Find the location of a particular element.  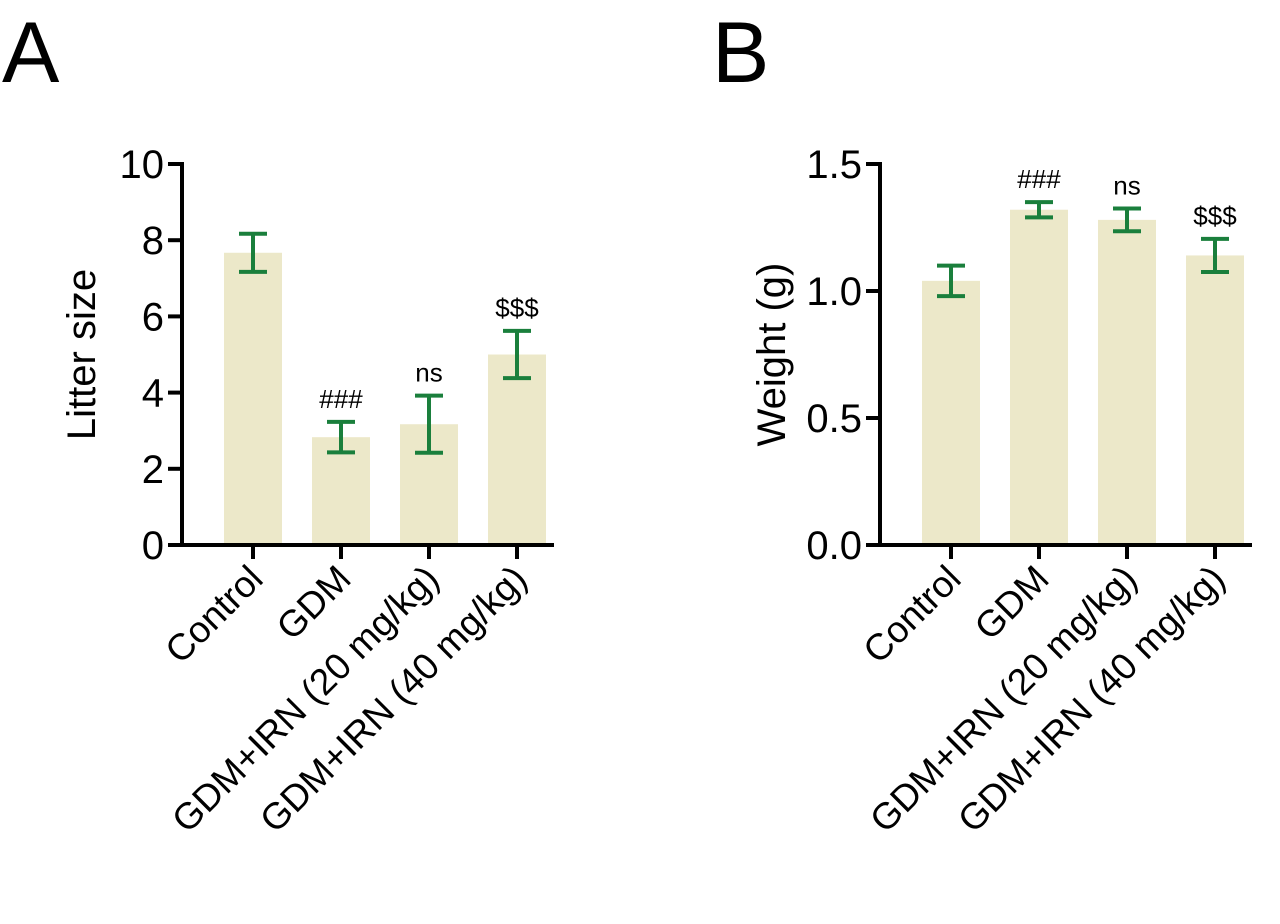

y-tick-label: 6 is located at coordinates (153, 317).